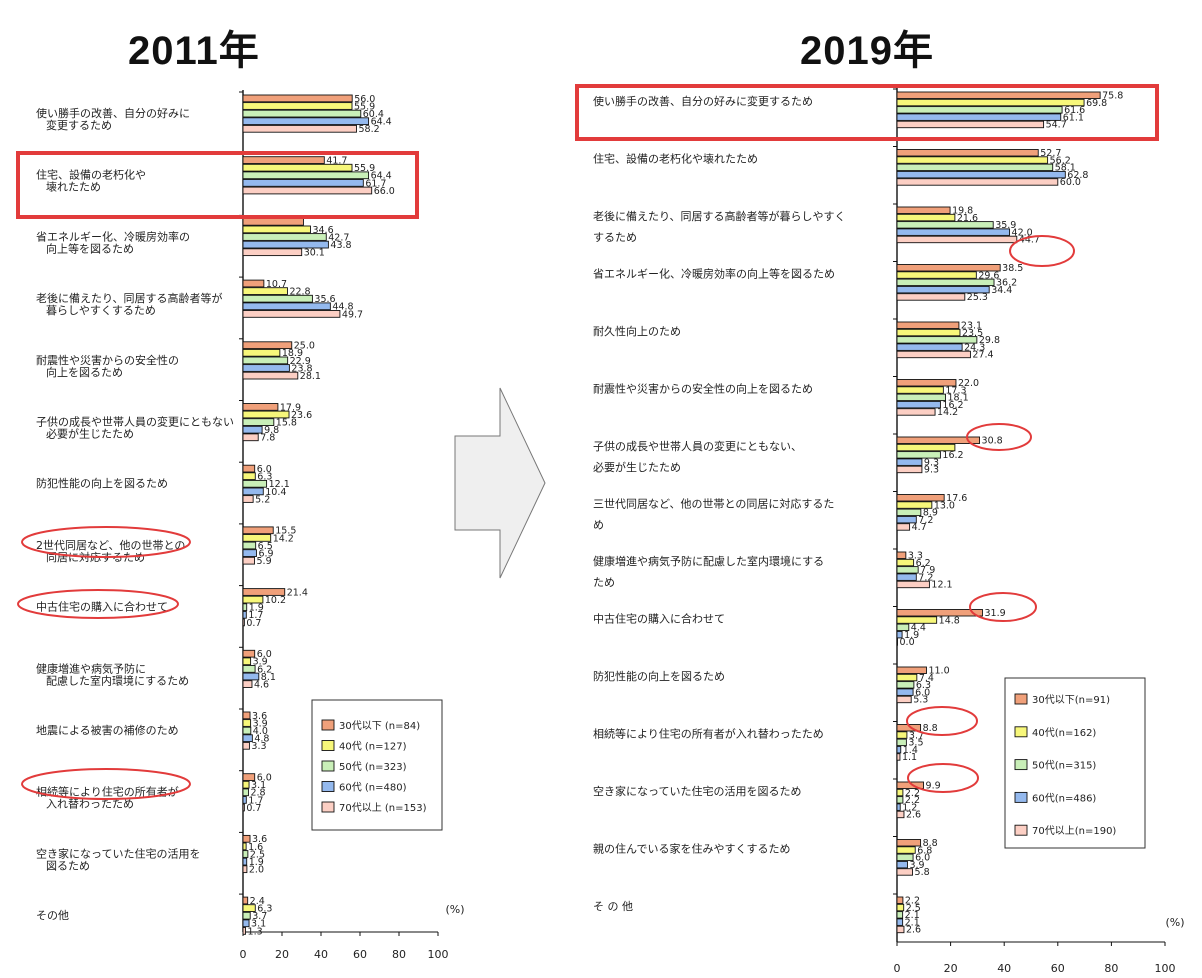  What do you see at coordinates (129, 298) in the screenshot?
I see `chart-2011-category-label: 老後に備えたり、同居する高齢者等が` at bounding box center [129, 298].